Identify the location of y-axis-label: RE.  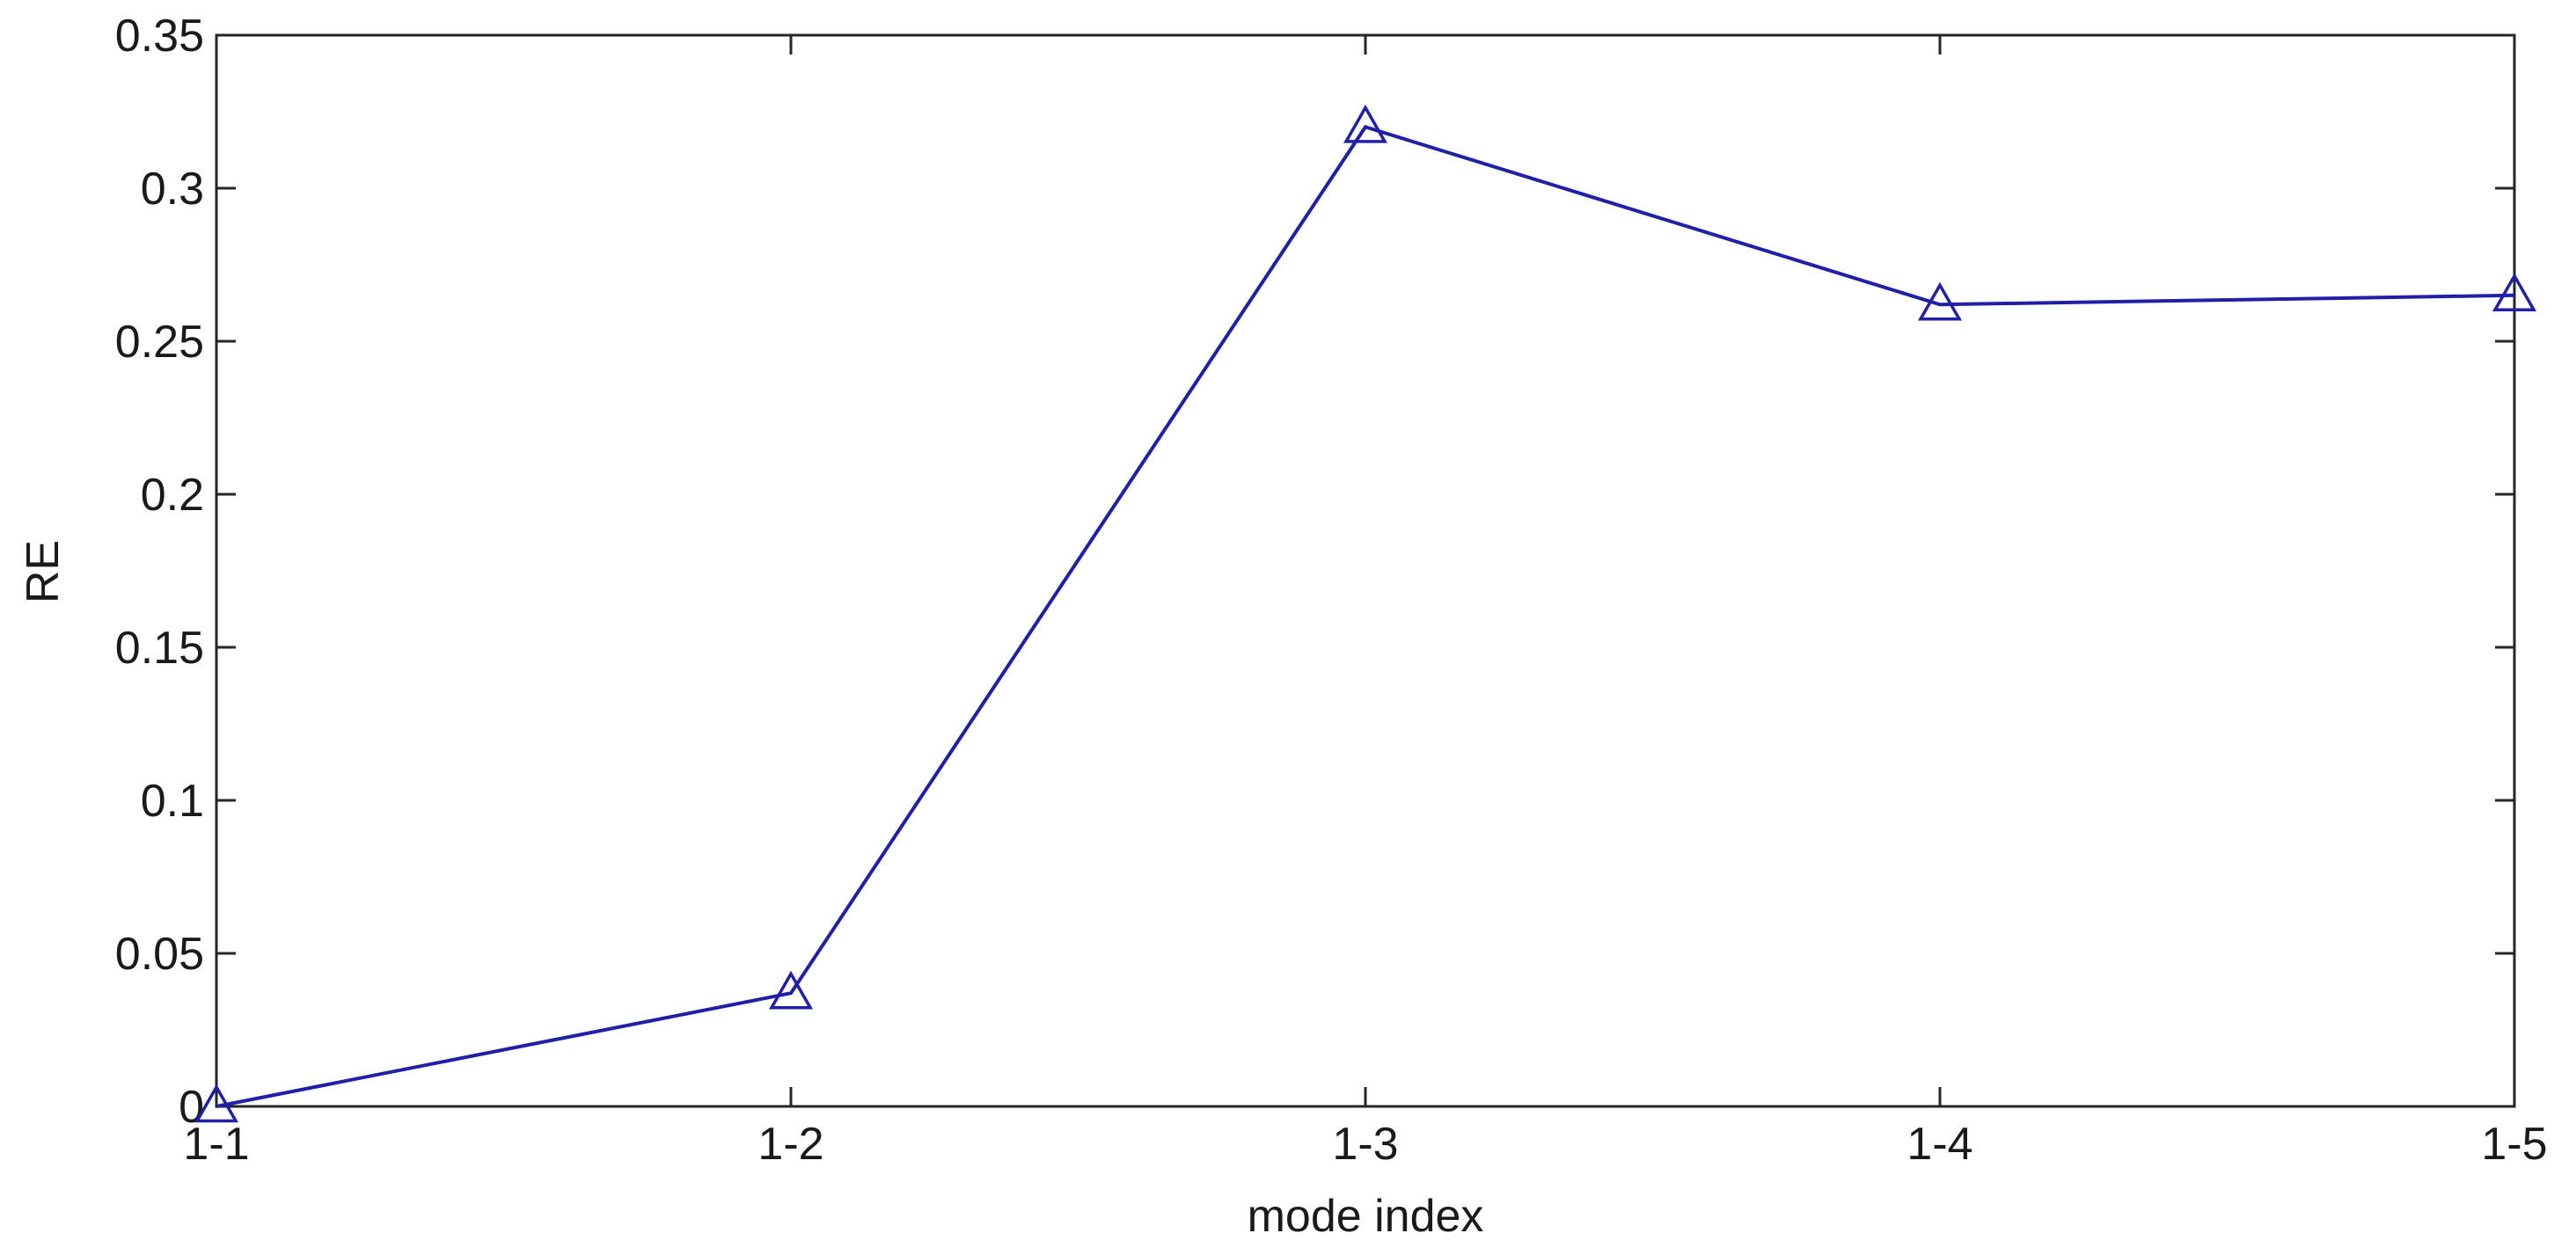
(43, 571).